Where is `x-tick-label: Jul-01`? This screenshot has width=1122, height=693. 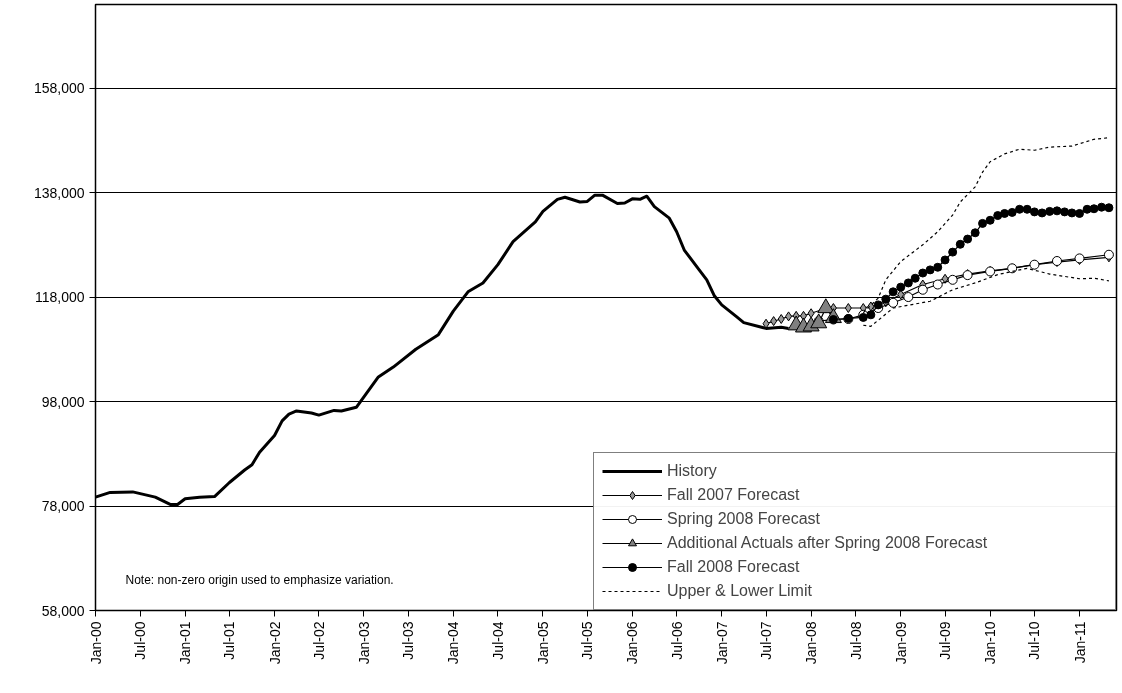 x-tick-label: Jul-01 is located at coordinates (229, 640).